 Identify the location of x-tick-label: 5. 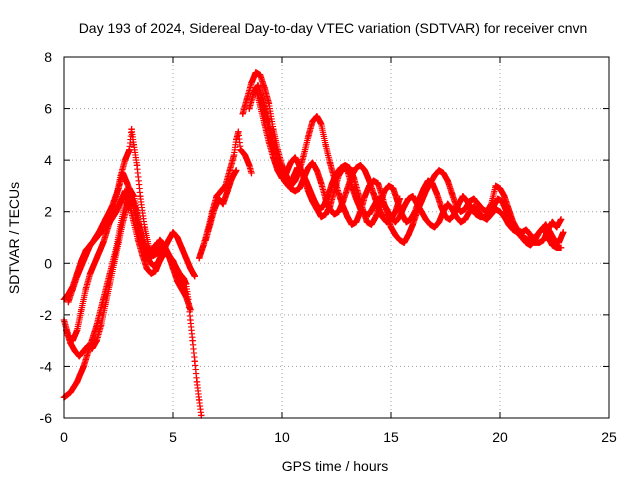
(173, 437).